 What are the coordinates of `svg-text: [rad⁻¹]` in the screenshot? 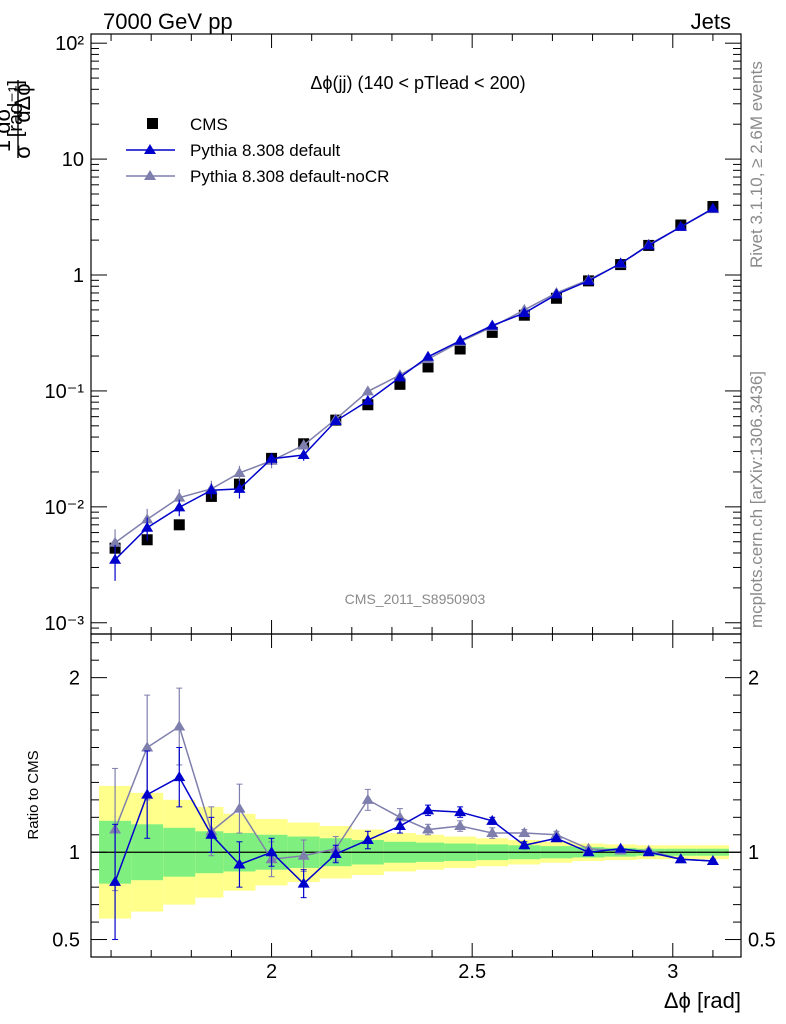 It's located at (16, 108).